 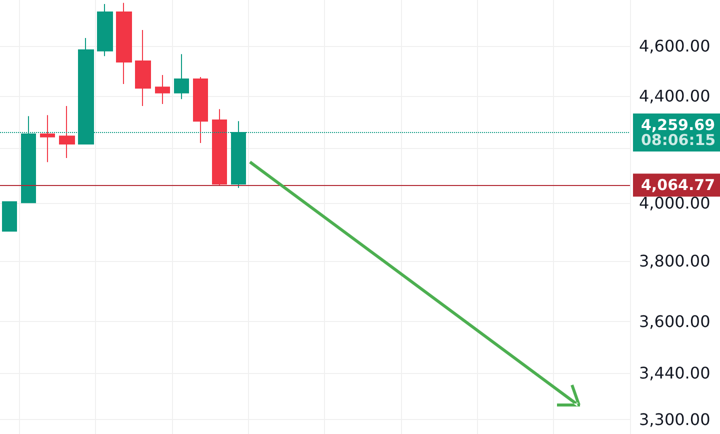 I want to click on y-tick-label: 3,300.00, so click(x=674, y=420).